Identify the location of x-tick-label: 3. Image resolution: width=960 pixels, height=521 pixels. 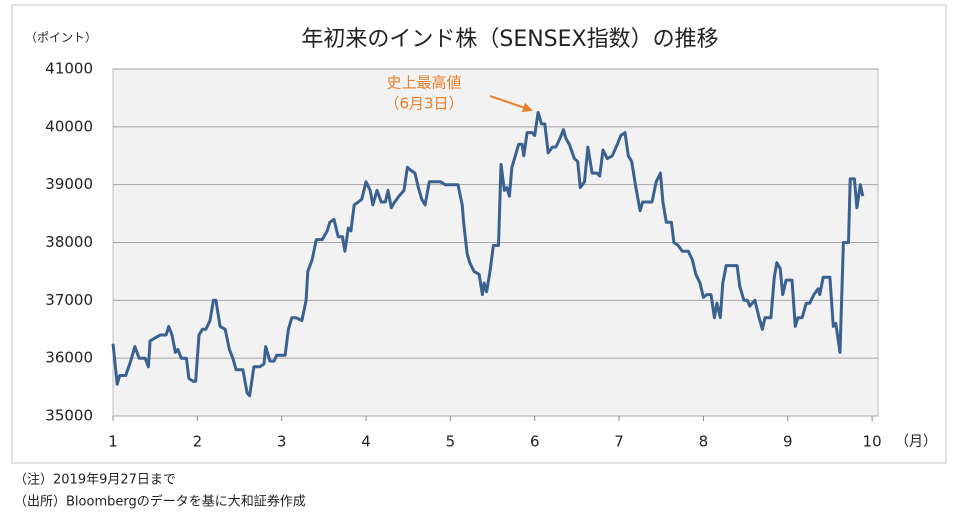
(282, 442).